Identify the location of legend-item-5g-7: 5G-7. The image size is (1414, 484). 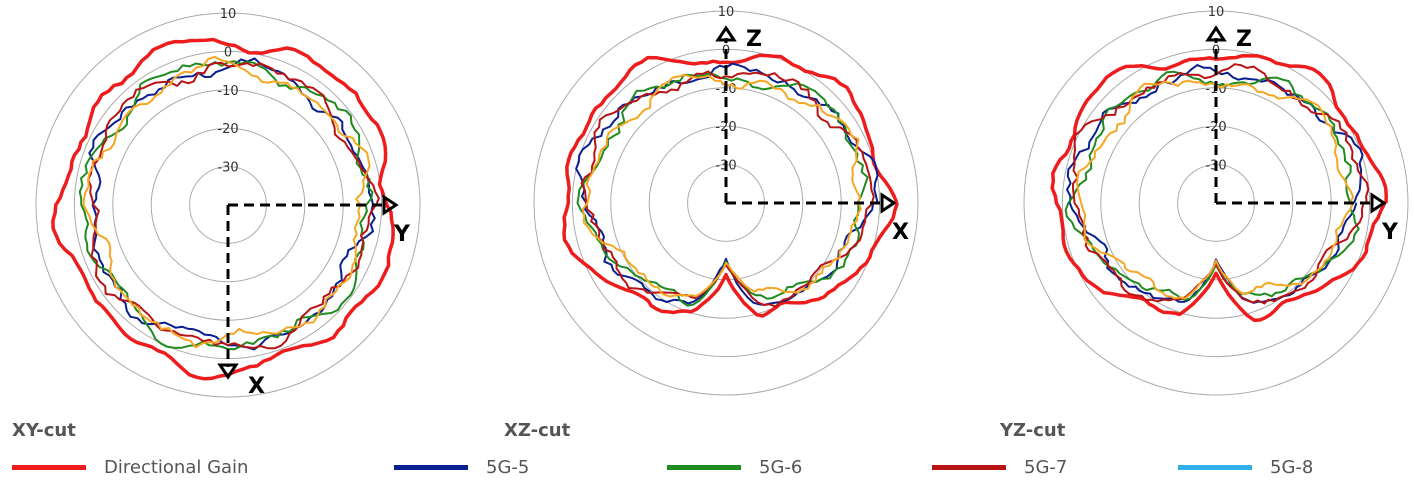
(999, 467).